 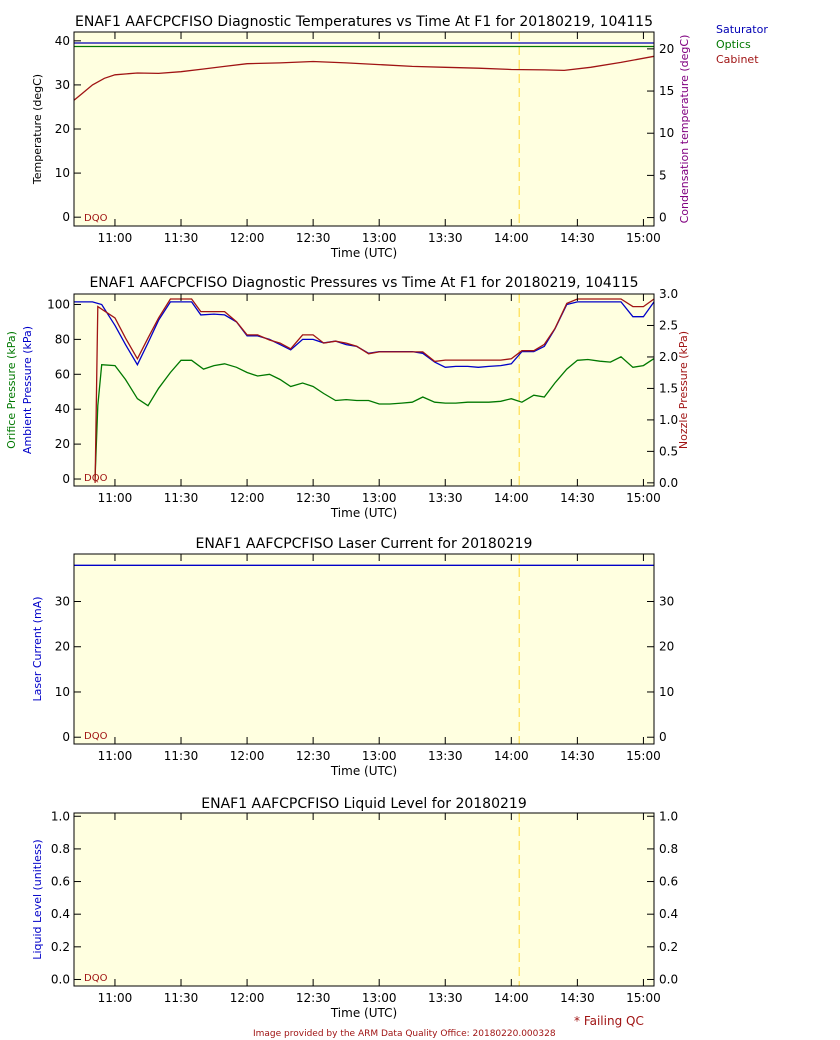 What do you see at coordinates (27, 390) in the screenshot?
I see `y-axis-label: Ambient Pressure (kPa)` at bounding box center [27, 390].